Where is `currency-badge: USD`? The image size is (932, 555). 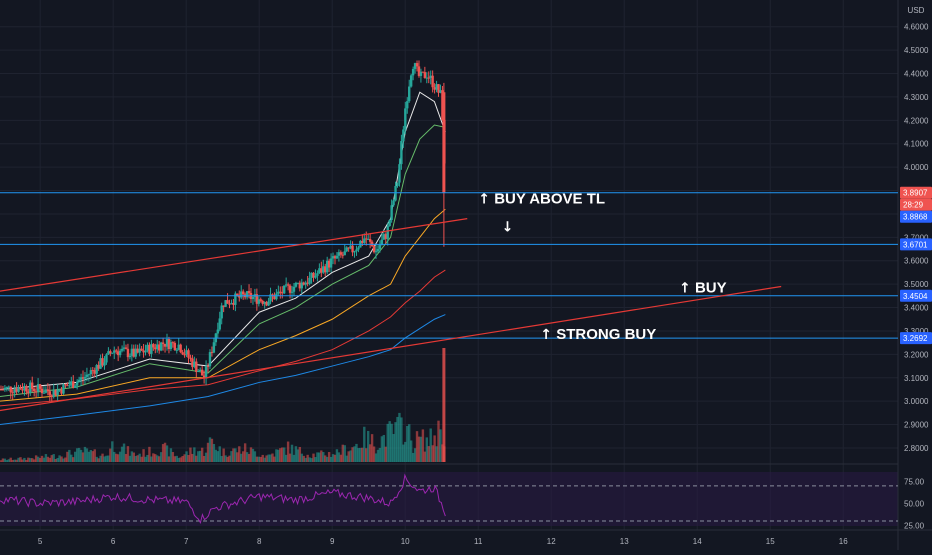 currency-badge: USD is located at coordinates (916, 10).